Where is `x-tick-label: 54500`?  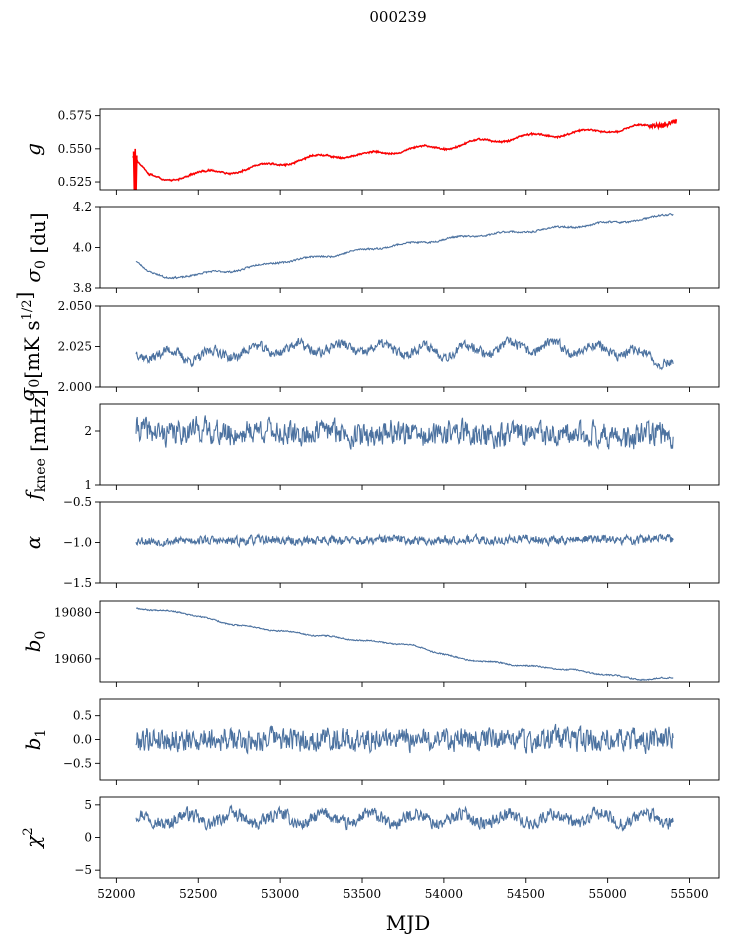 x-tick-label: 54500 is located at coordinates (526, 894).